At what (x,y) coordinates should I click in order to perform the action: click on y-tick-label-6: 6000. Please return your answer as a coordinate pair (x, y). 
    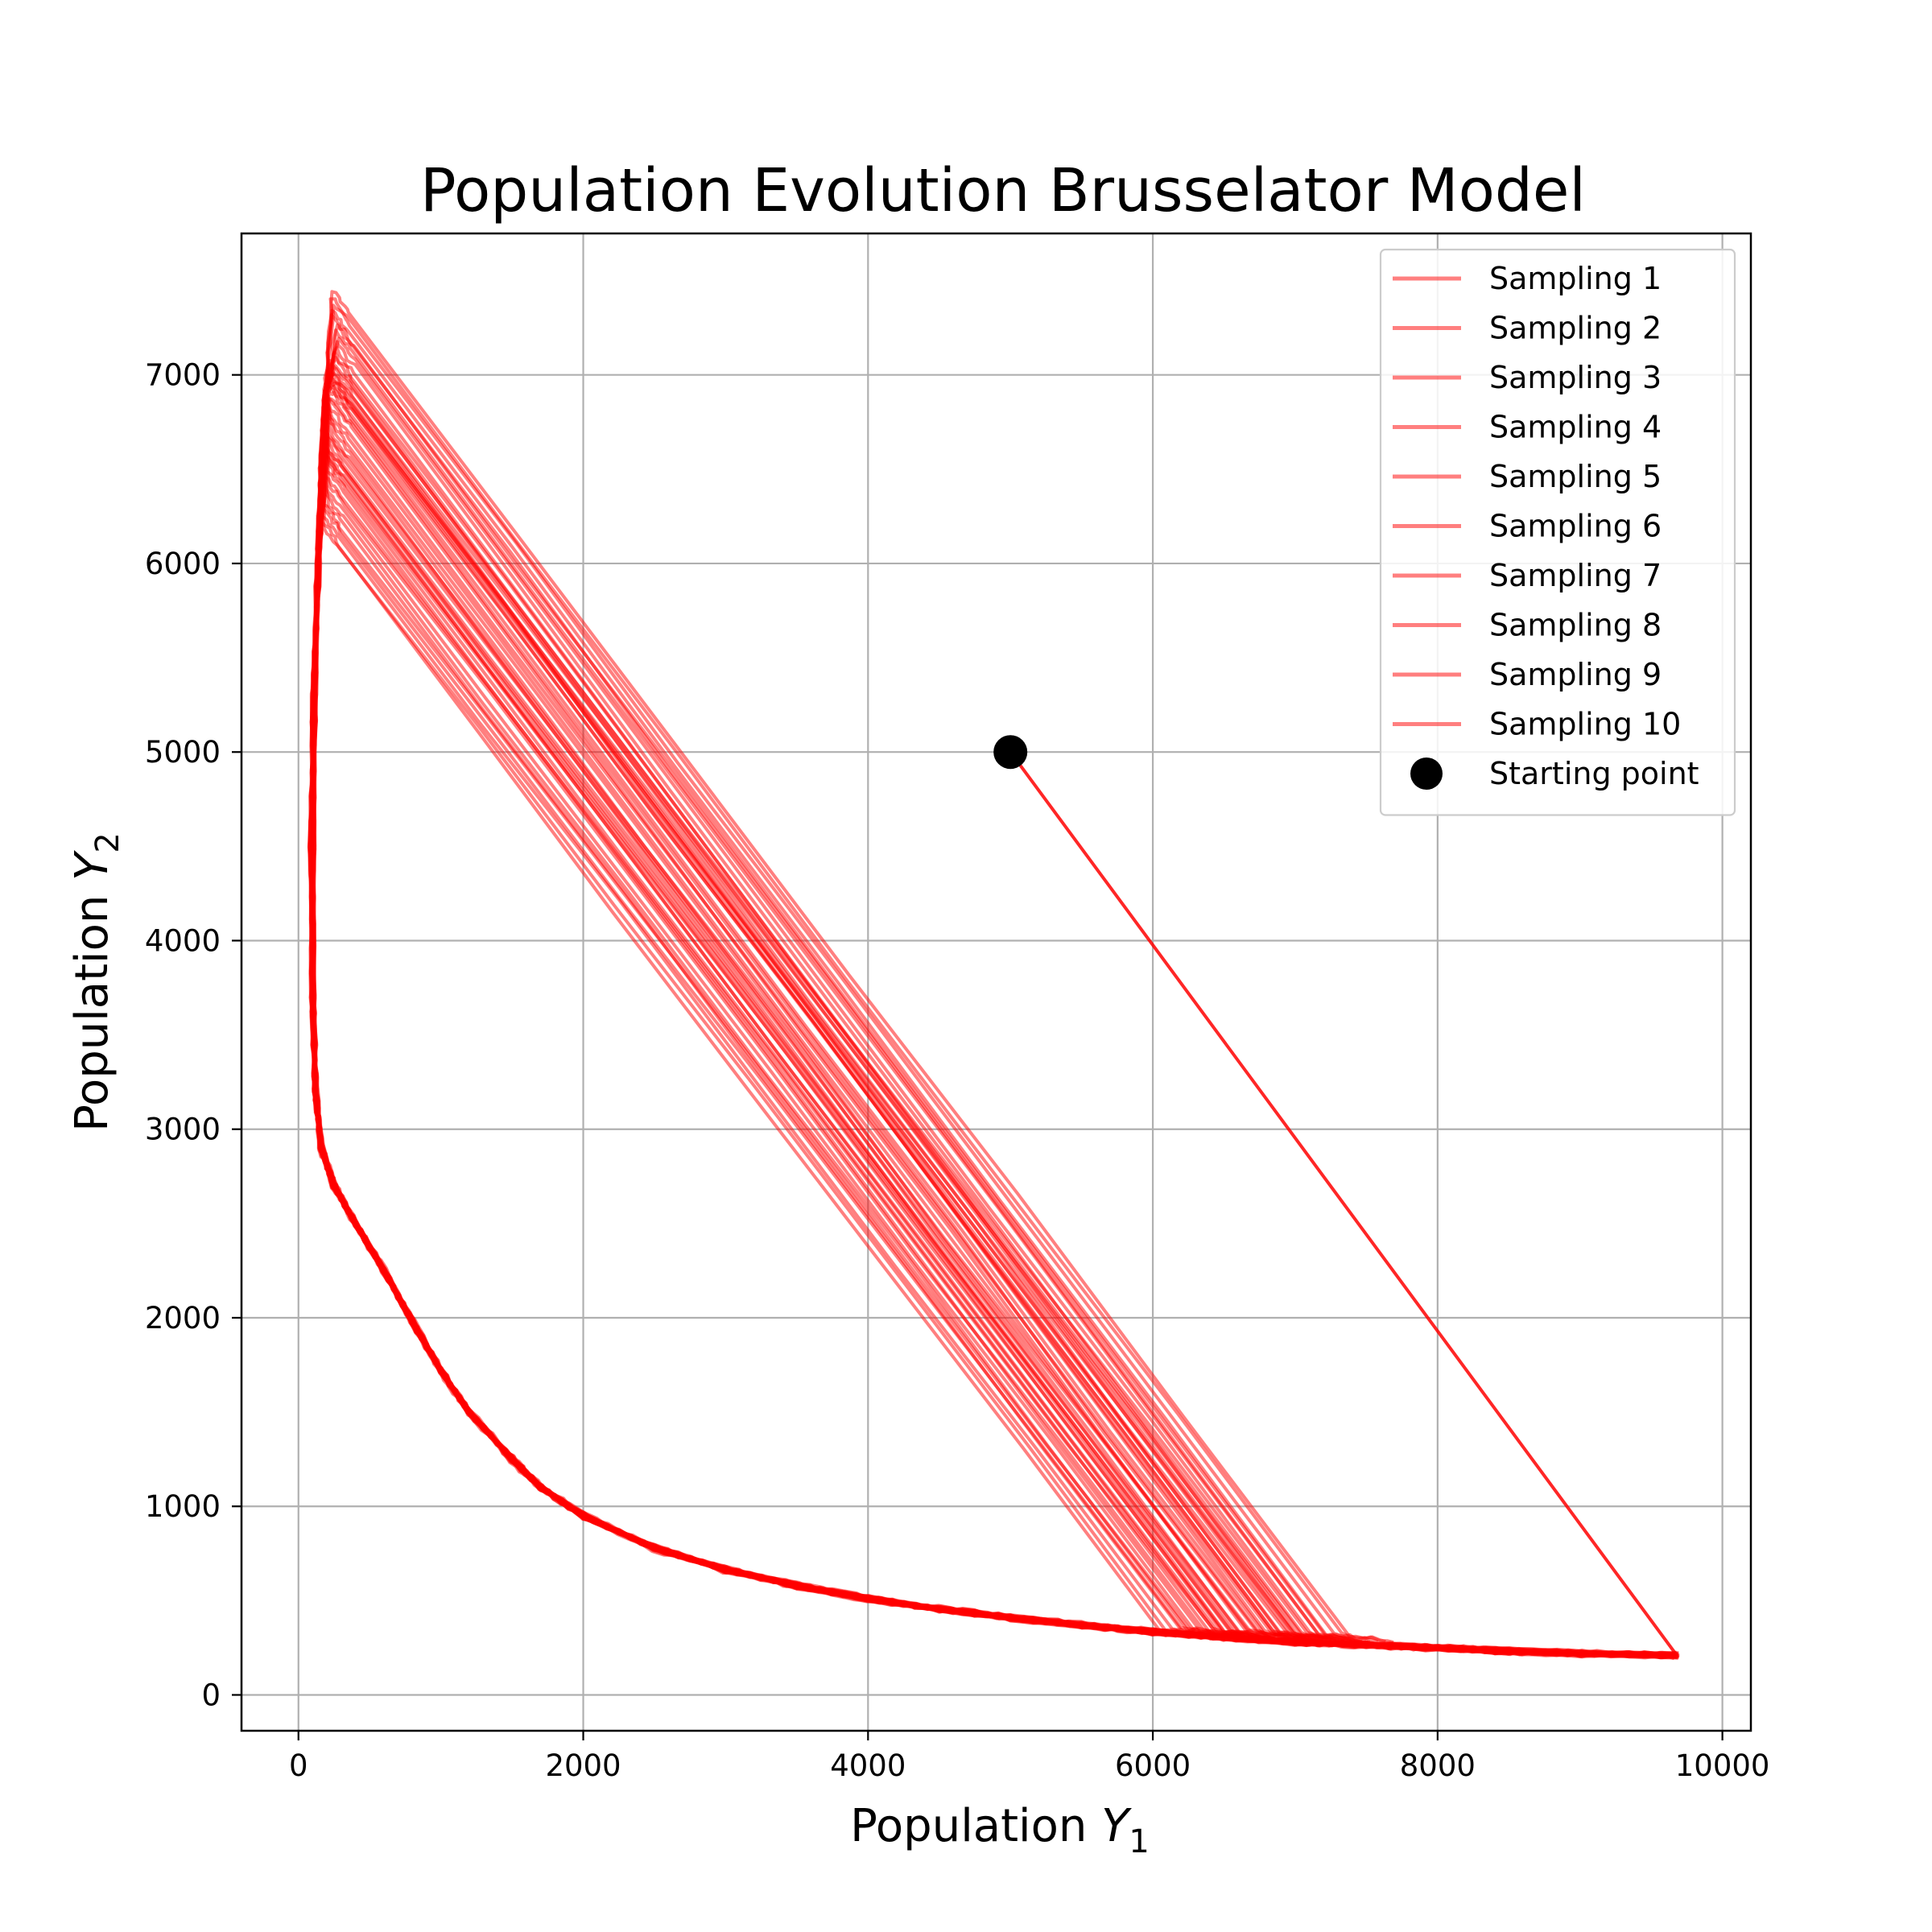
    Looking at the image, I should click on (183, 564).